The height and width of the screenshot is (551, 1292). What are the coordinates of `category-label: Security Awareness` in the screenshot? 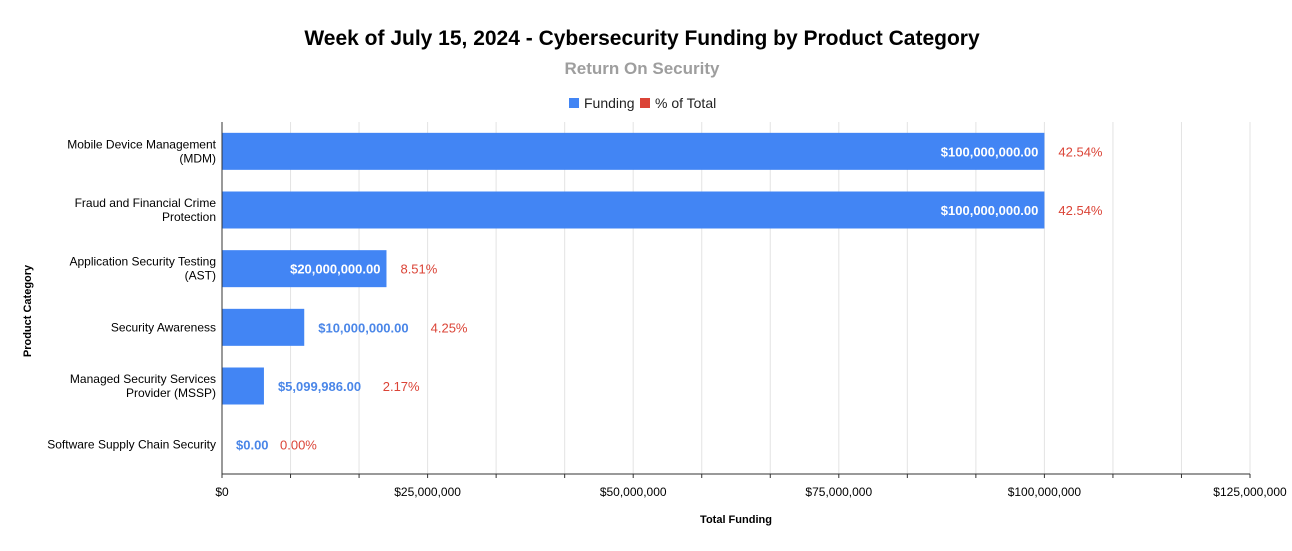 It's located at (163, 327).